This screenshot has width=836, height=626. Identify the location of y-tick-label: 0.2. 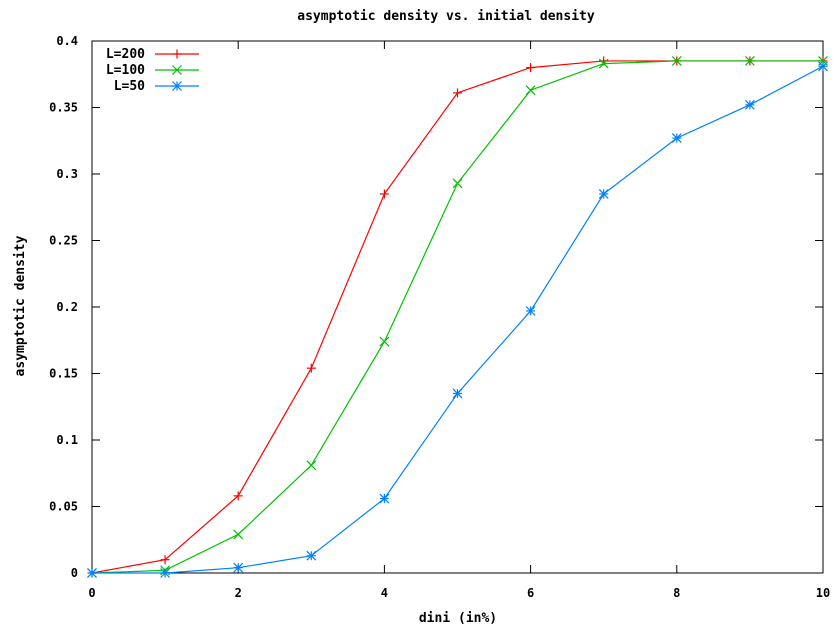
(67, 307).